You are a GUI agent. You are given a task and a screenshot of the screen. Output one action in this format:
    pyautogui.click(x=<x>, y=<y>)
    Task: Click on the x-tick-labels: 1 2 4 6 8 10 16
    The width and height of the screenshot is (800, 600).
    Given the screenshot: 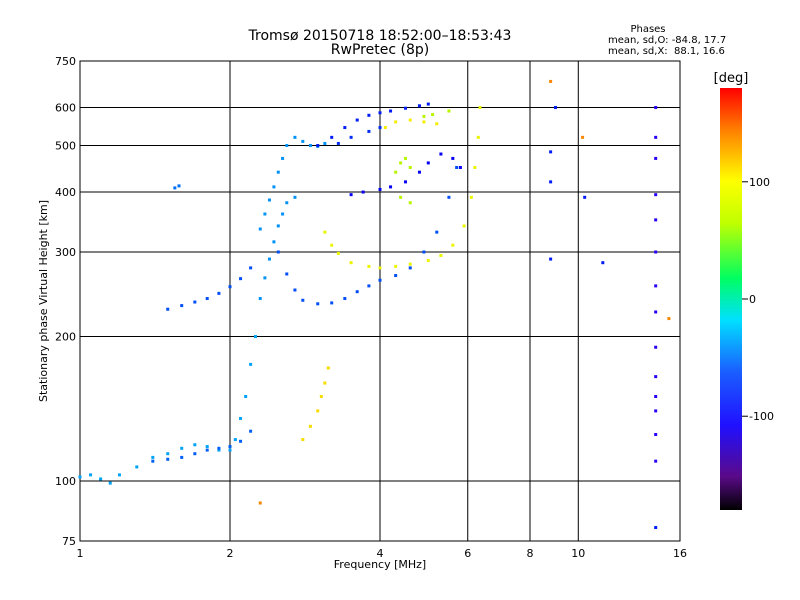 What is the action you would take?
    pyautogui.click(x=382, y=553)
    